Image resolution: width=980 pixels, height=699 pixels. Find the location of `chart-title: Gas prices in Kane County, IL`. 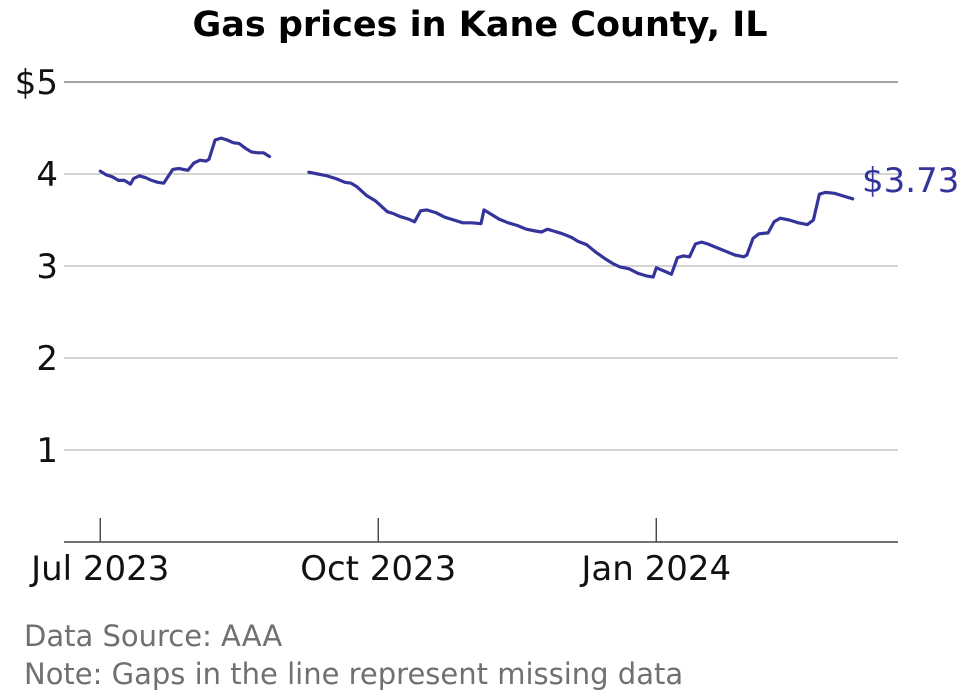

chart-title: Gas prices in Kane County, IL is located at coordinates (479, 25).